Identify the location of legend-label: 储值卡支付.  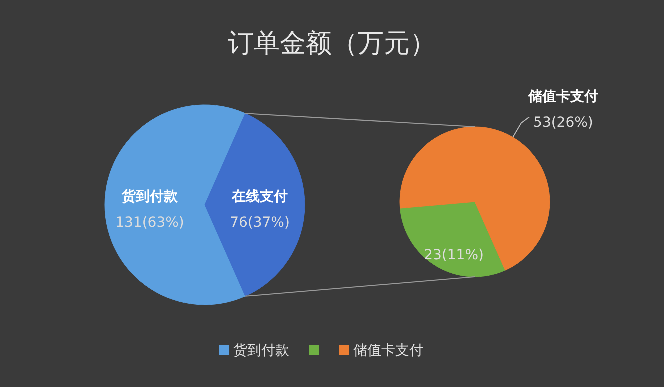
(389, 351).